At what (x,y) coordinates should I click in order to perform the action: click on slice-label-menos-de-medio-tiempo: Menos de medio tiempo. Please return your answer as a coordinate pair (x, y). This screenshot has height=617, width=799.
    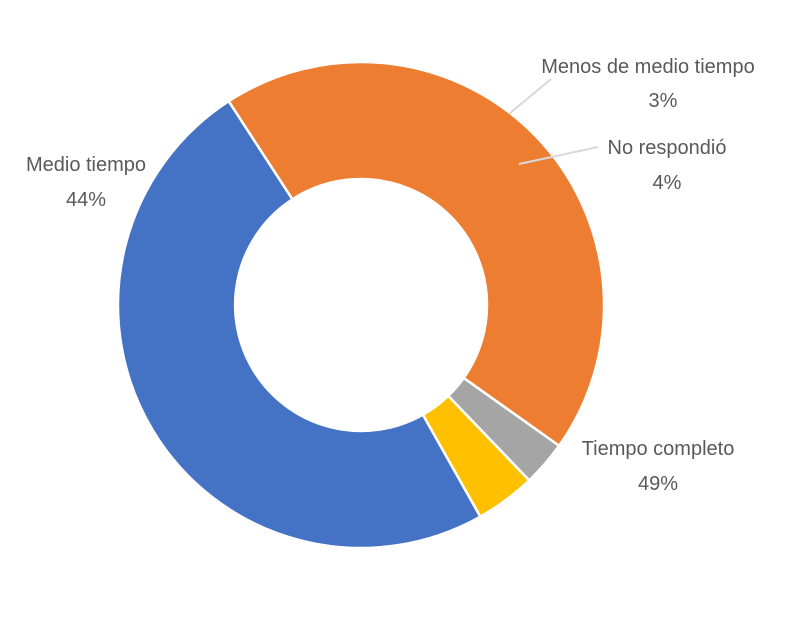
    Looking at the image, I should click on (647, 67).